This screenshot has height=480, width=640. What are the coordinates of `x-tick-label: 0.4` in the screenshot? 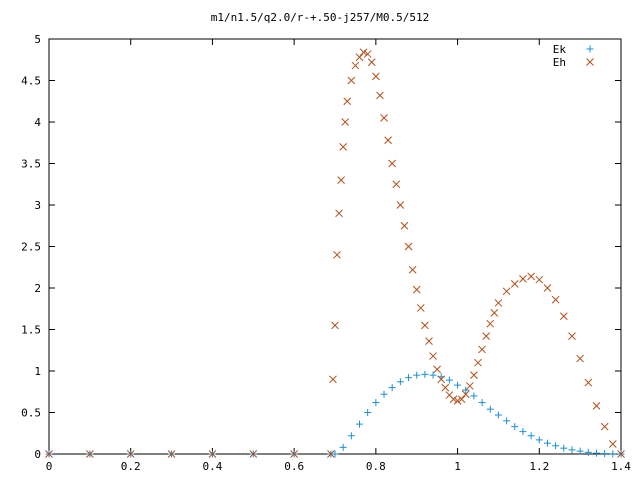 It's located at (212, 466).